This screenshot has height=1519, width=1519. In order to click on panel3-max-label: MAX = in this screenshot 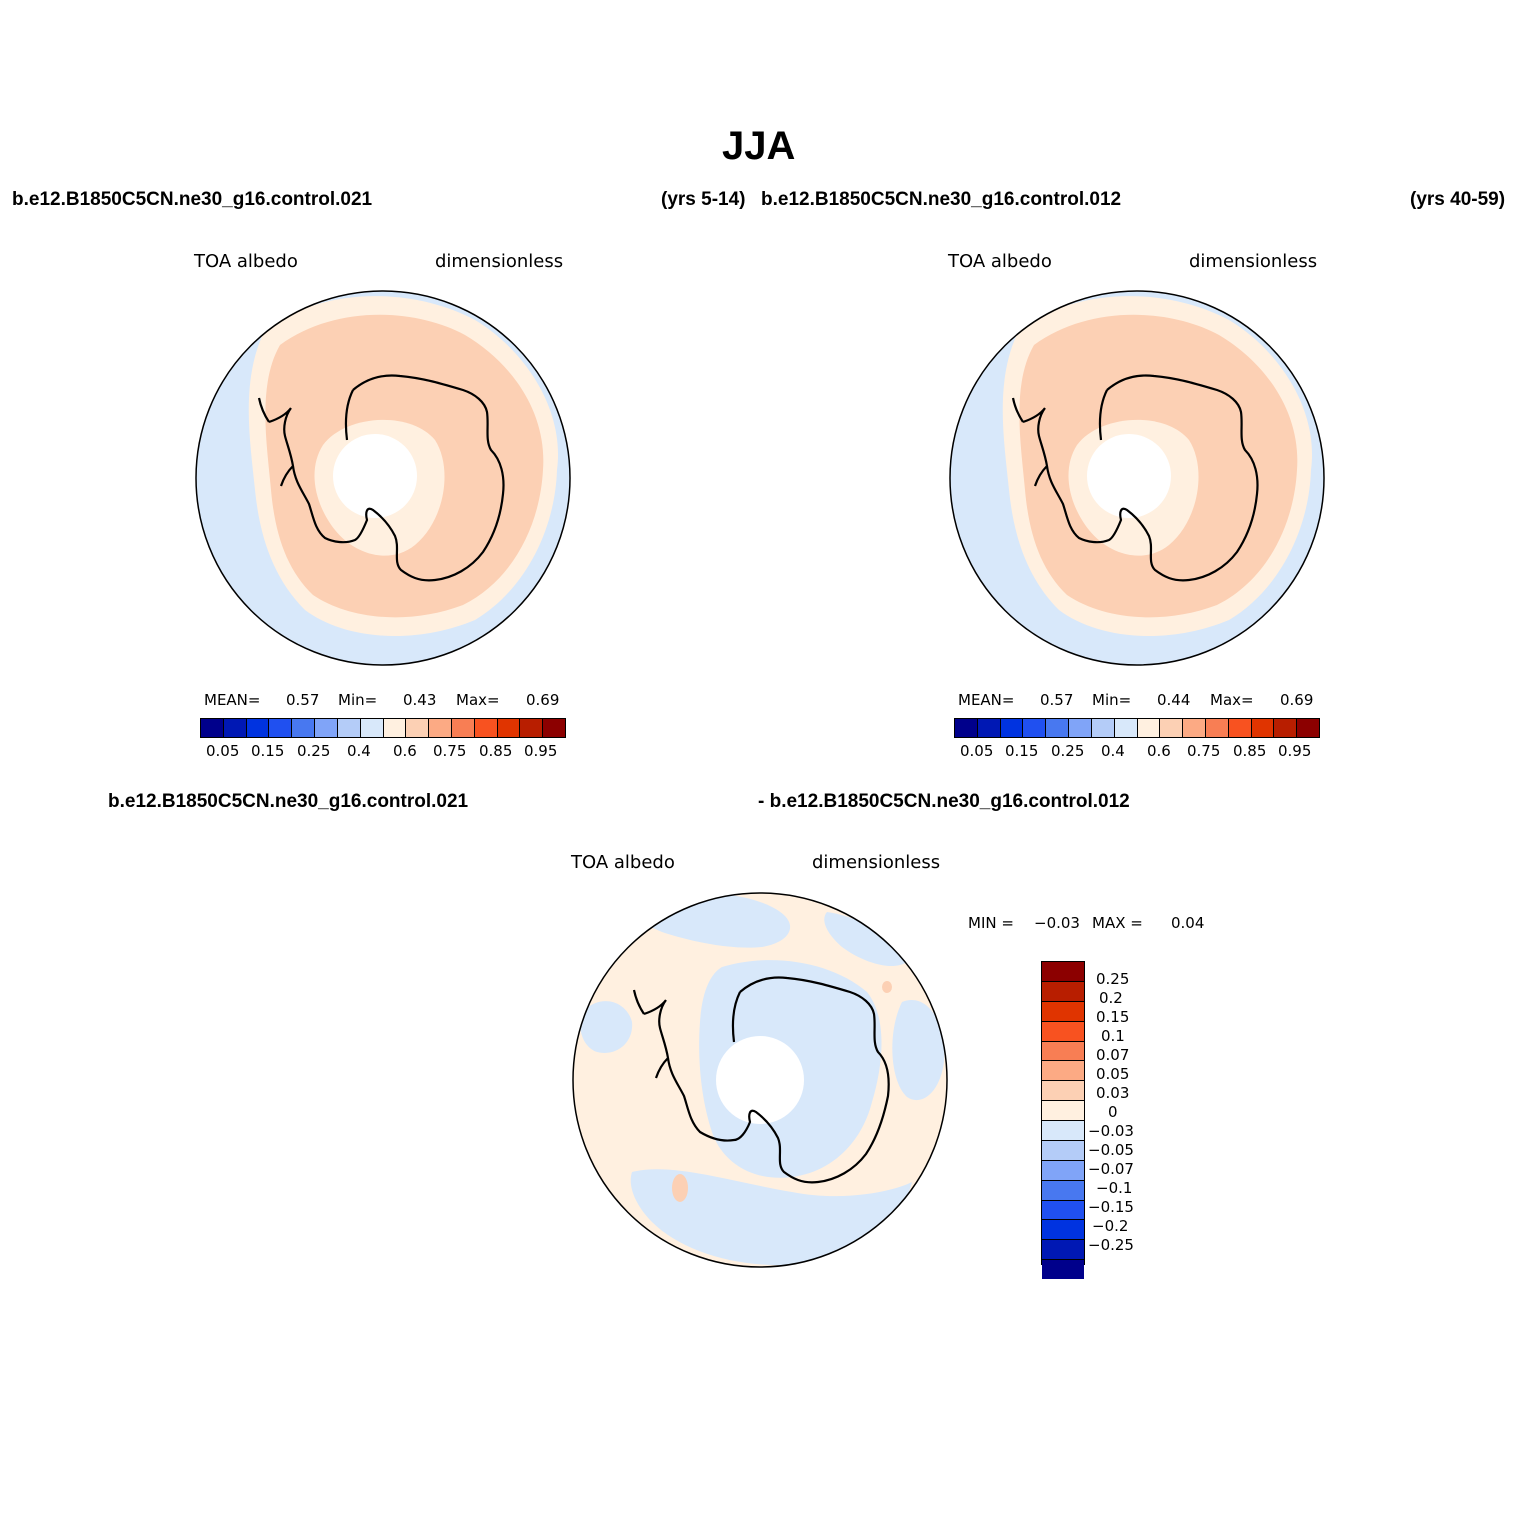, I will do `click(1117, 923)`.